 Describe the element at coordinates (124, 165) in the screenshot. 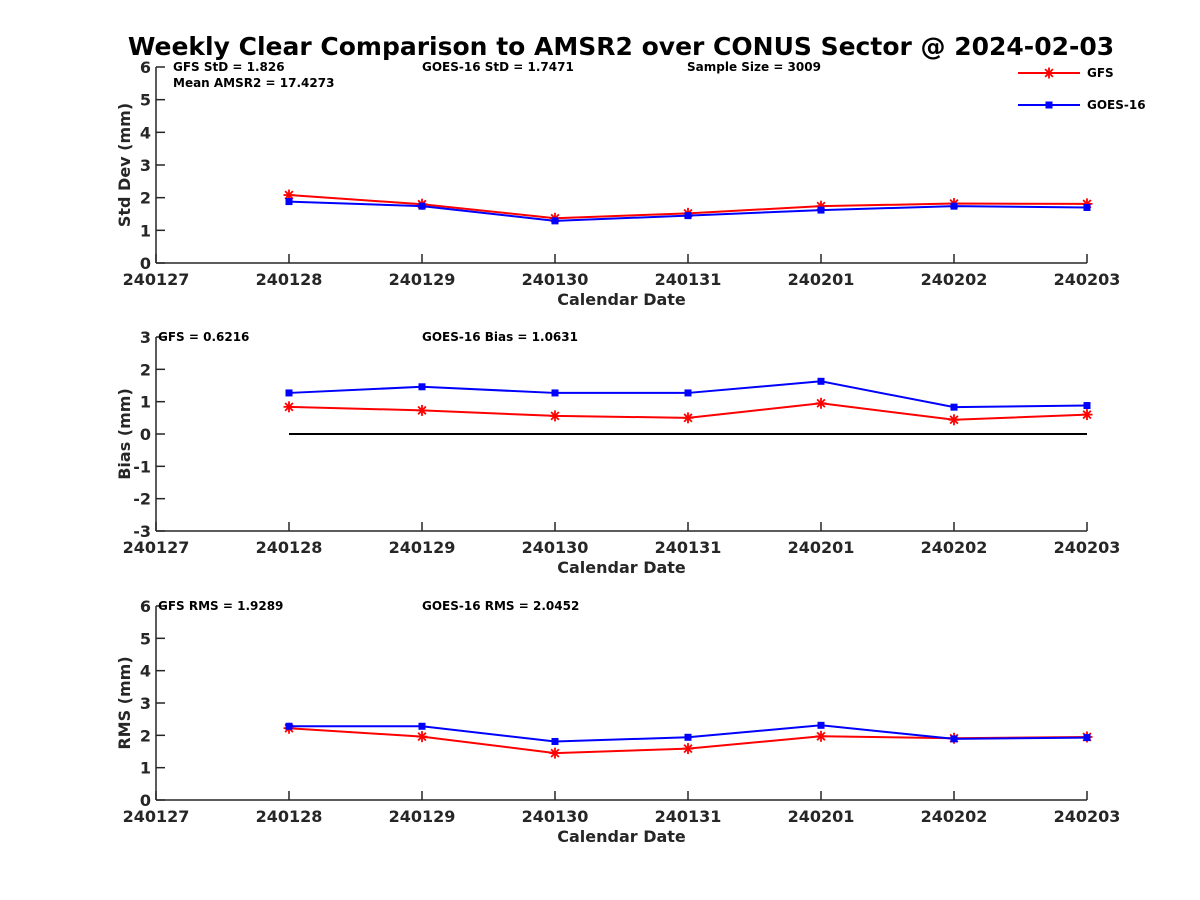

I see `y-axis-label: Std Dev (mm)` at that location.